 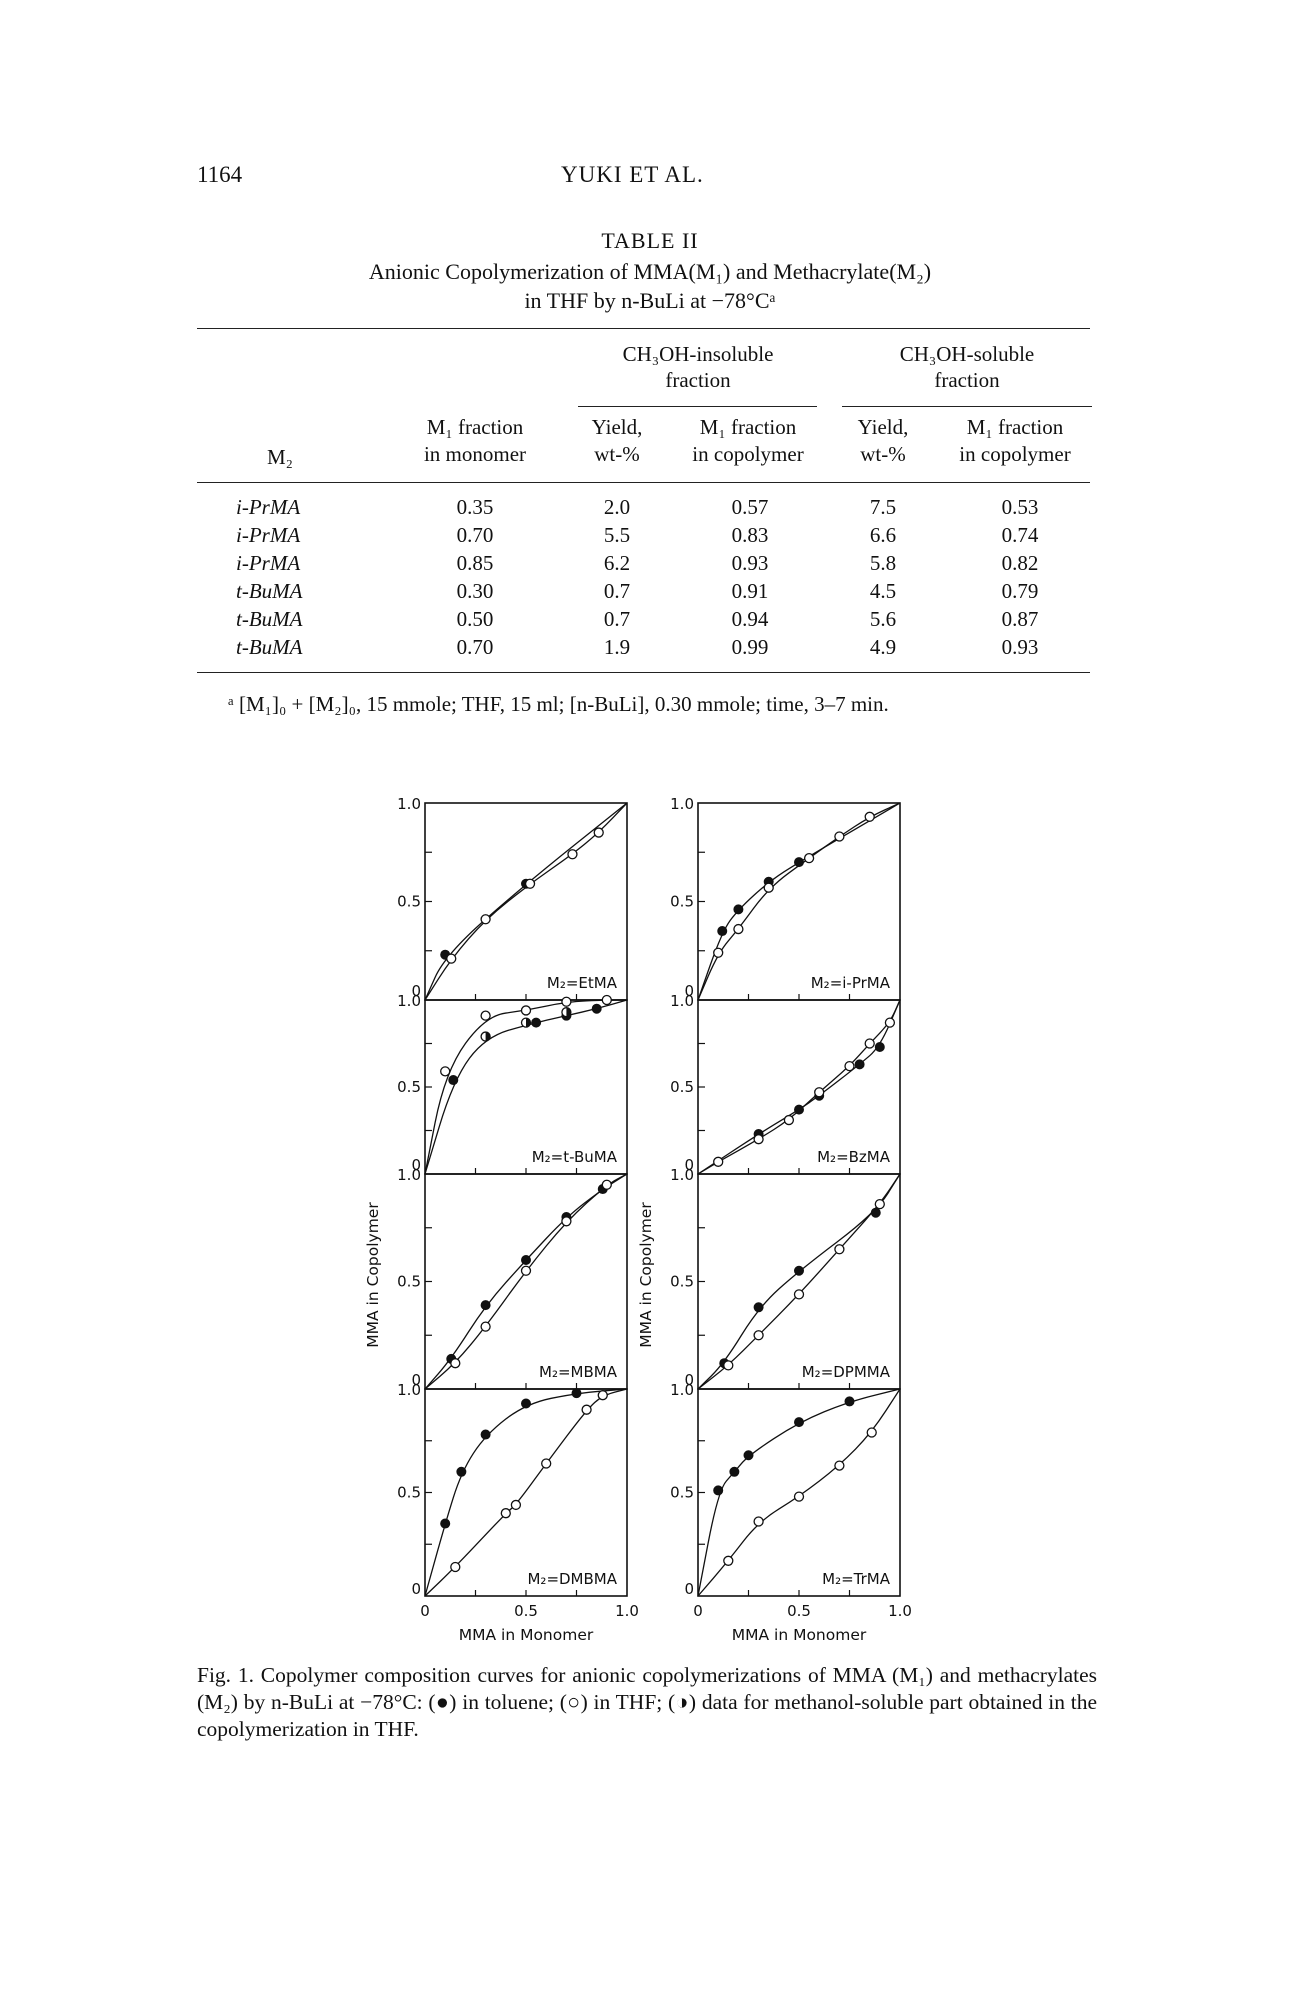 I want to click on header-soluble-line2: fraction, so click(x=967, y=380).